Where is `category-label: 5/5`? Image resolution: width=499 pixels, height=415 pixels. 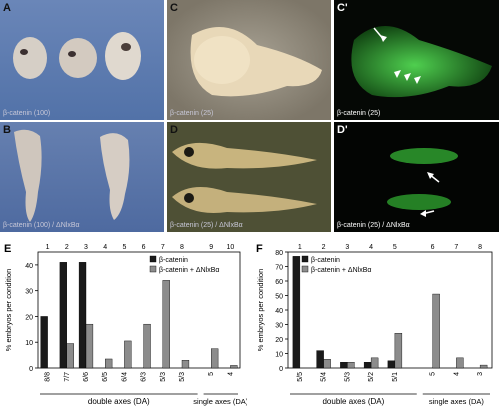 category-label: 5/5 is located at coordinates (300, 377).